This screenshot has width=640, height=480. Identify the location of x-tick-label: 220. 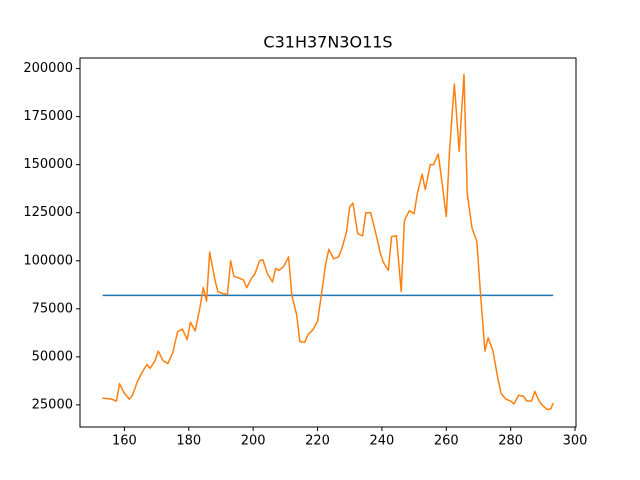
(317, 441).